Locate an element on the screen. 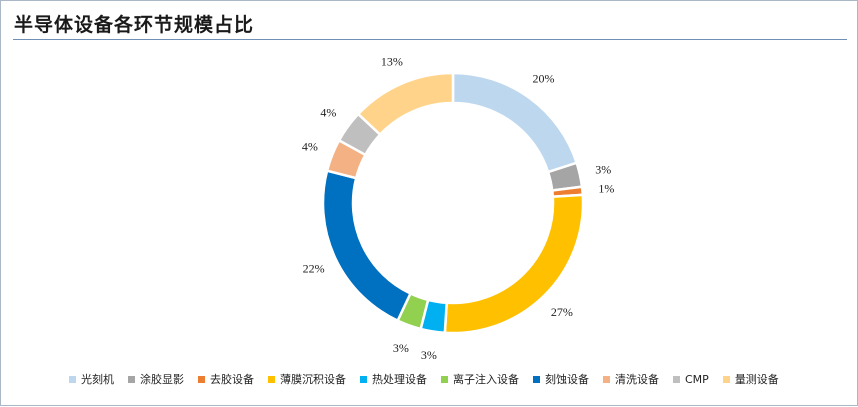  legend-item-7: 刻蚀设备 is located at coordinates (561, 379).